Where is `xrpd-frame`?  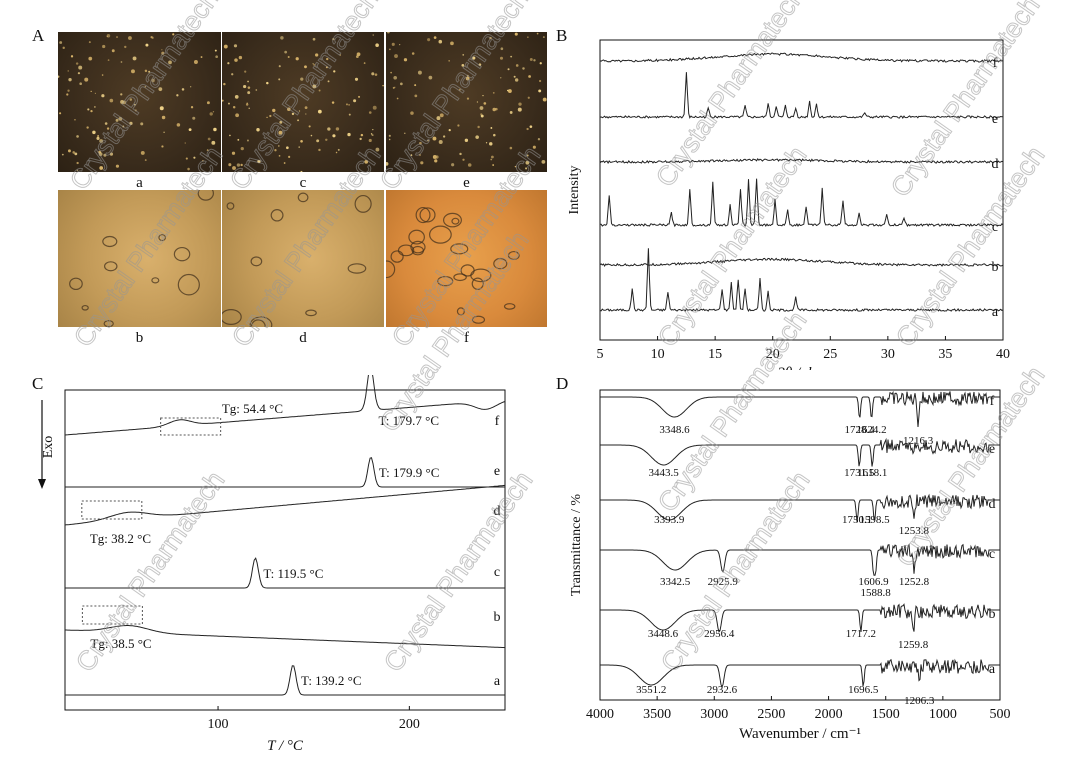
xrpd-frame is located at coordinates (801, 190).